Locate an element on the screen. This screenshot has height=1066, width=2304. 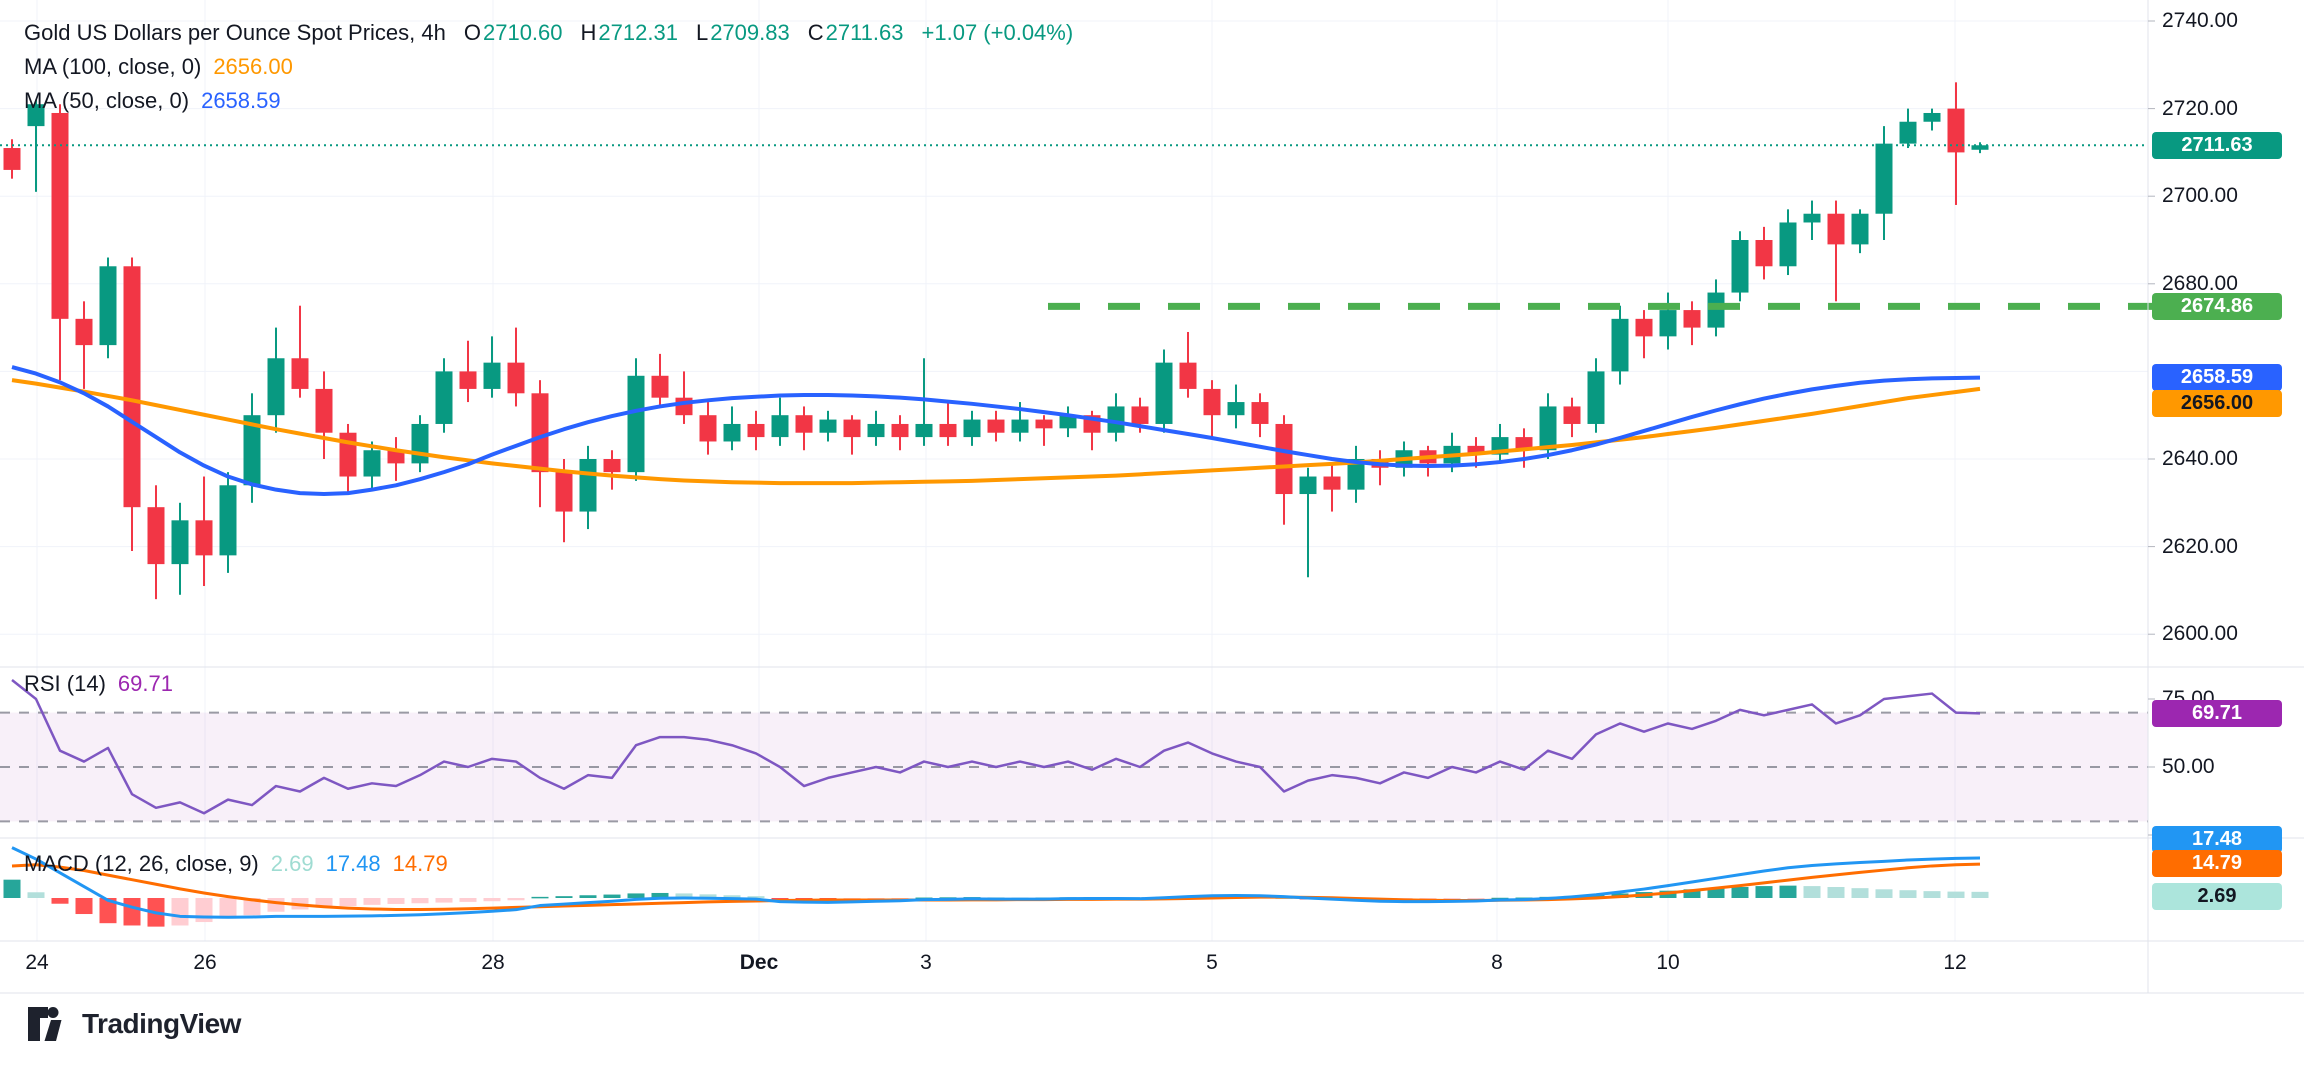
macd-histogram is located at coordinates (996, 903).